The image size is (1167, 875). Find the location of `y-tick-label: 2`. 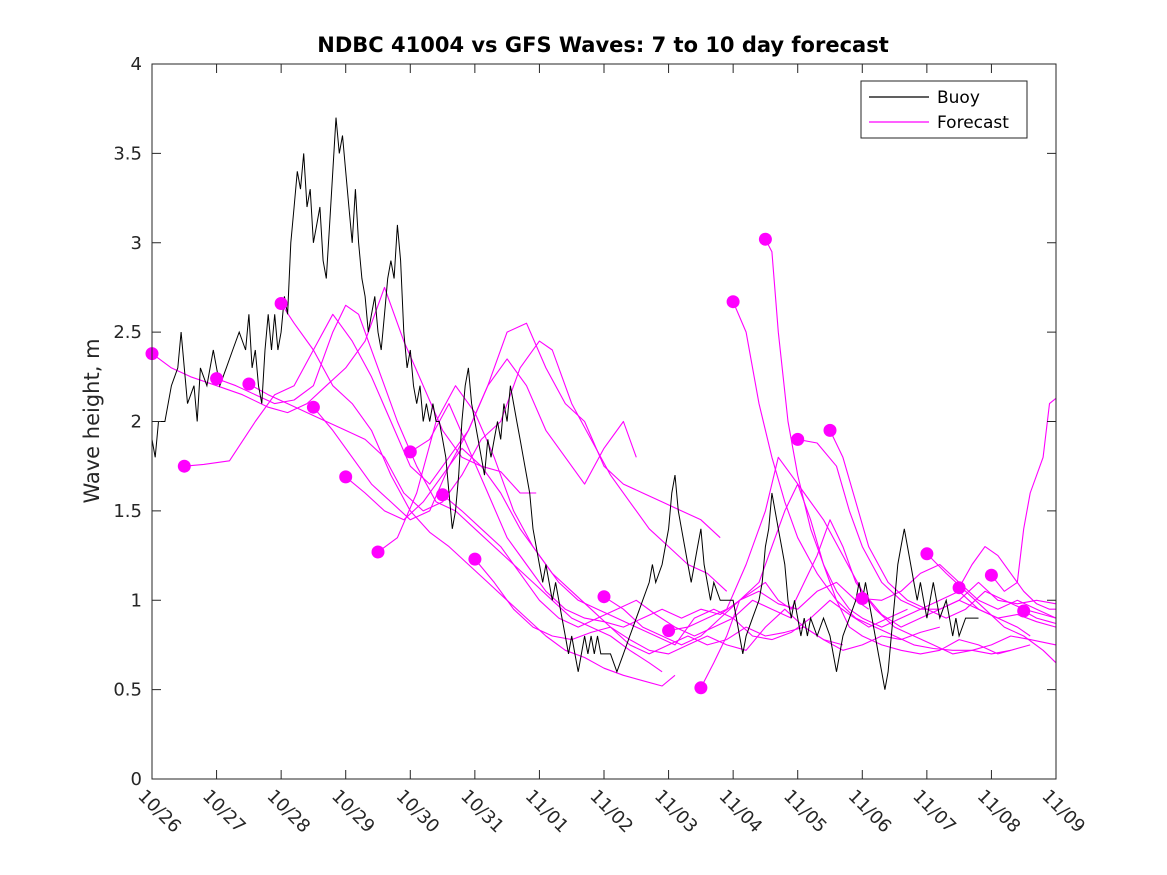

y-tick-label: 2 is located at coordinates (136, 422).